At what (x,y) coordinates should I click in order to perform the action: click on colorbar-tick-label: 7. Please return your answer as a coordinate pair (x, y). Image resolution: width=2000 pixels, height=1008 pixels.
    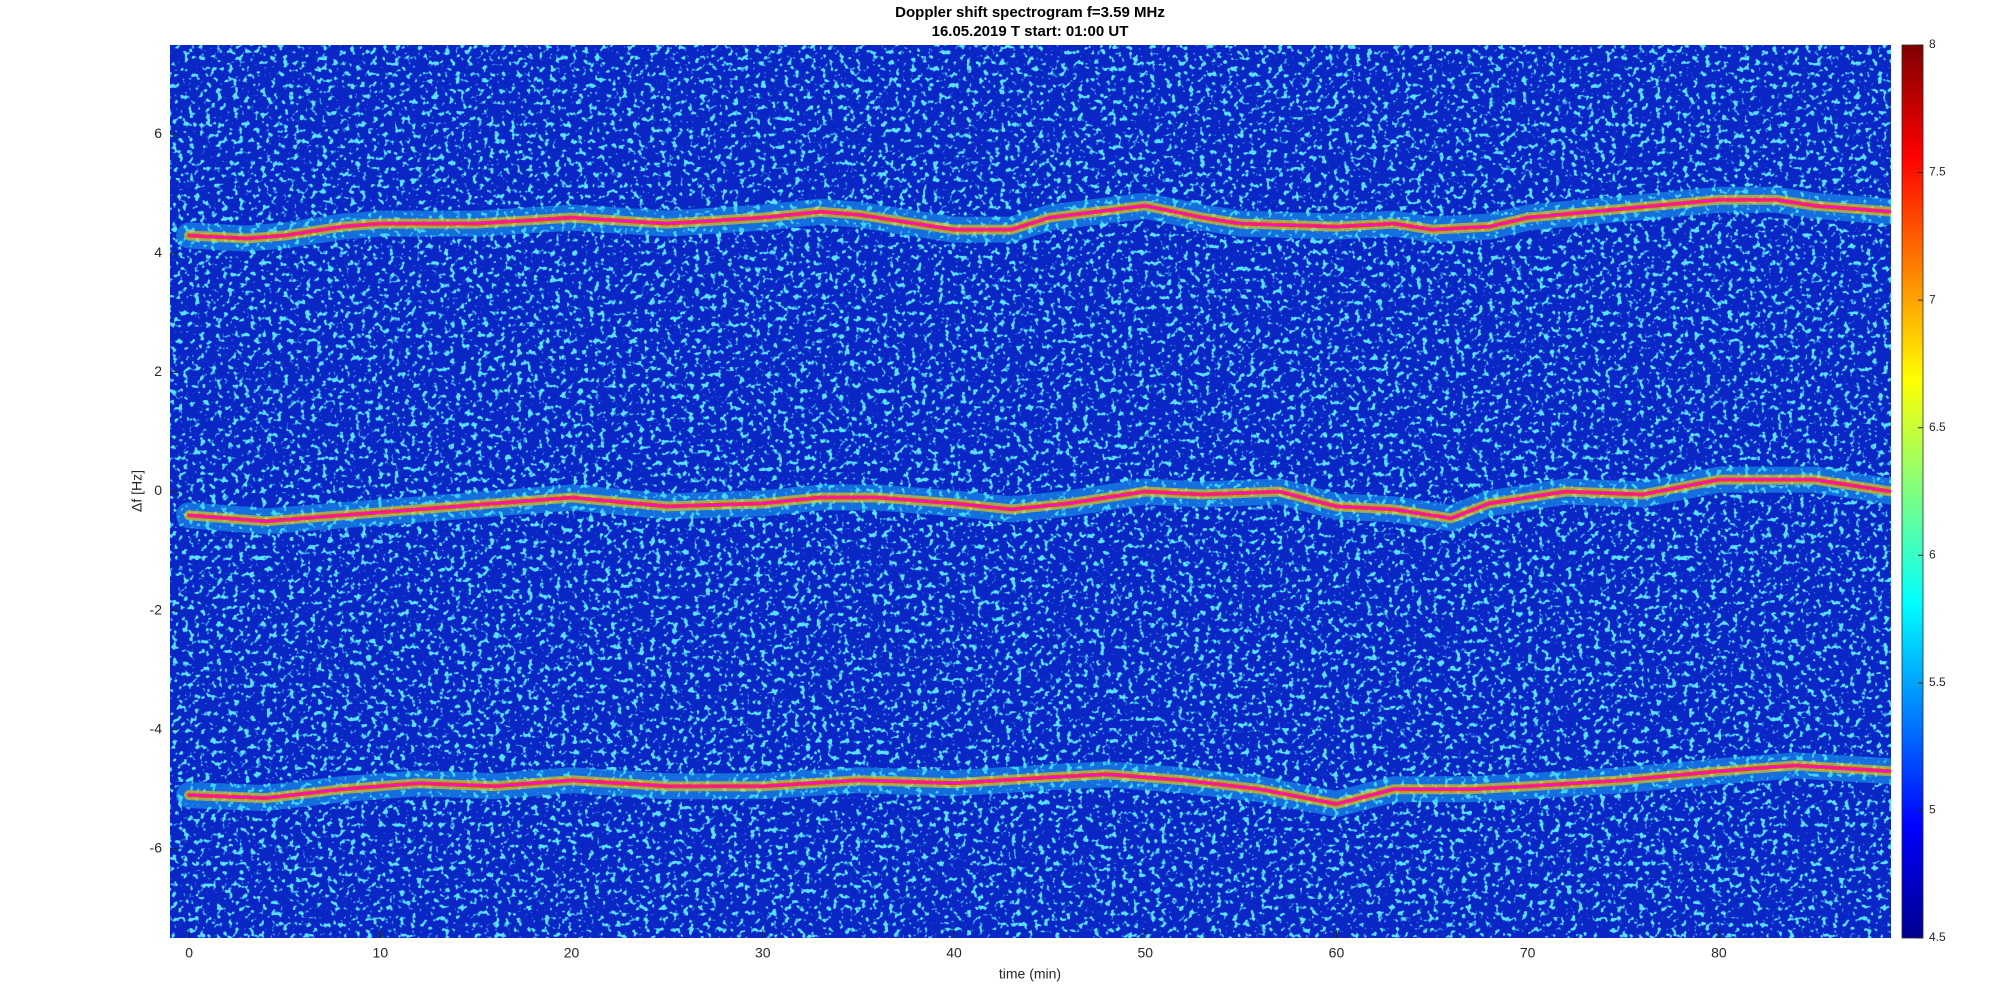
    Looking at the image, I should click on (1932, 299).